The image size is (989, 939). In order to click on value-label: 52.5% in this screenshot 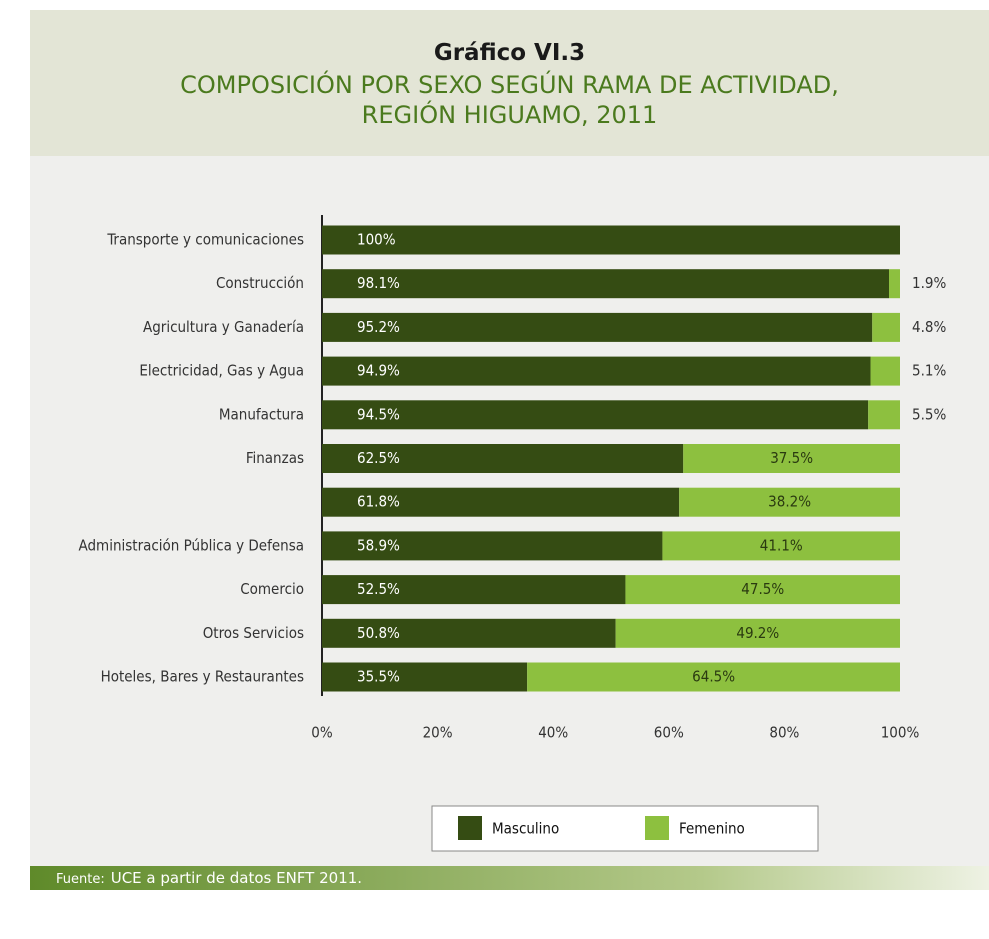, I will do `click(378, 589)`.